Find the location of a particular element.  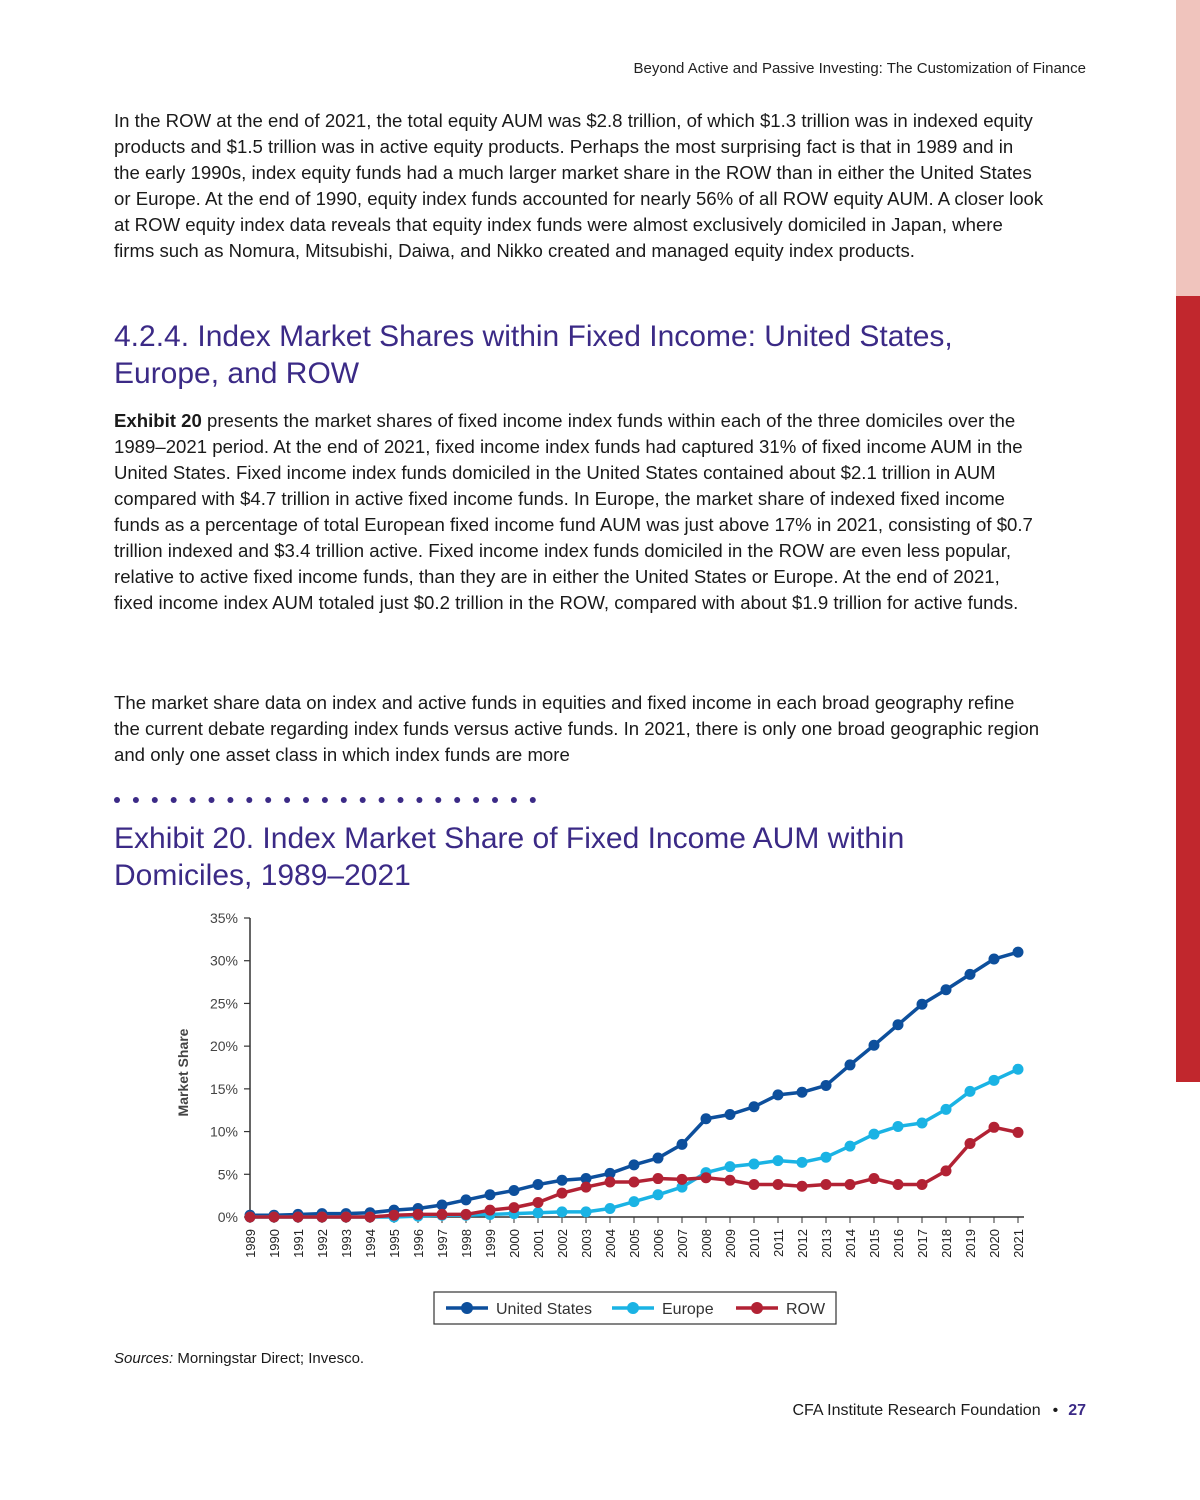

x-tick-label: 2013 is located at coordinates (826, 1243).